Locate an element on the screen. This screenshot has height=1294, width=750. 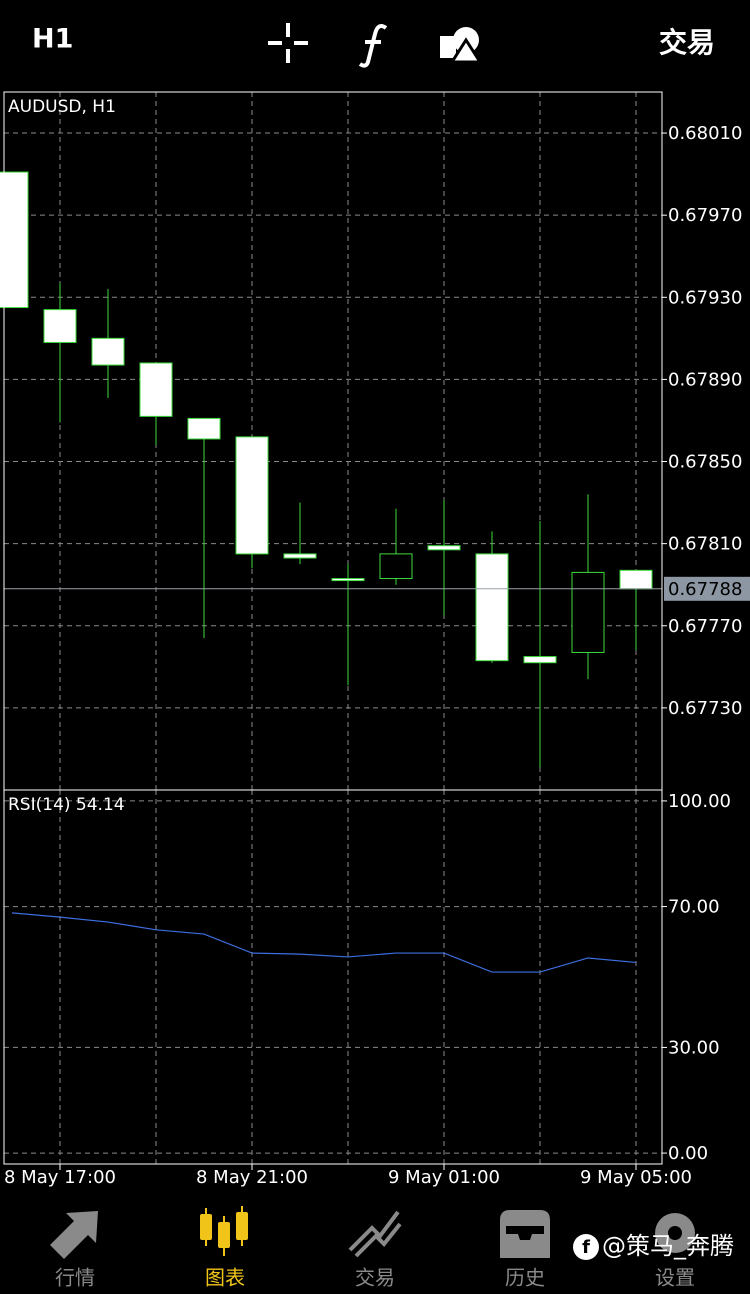
y-tick-label: 0.67930 is located at coordinates (705, 297).